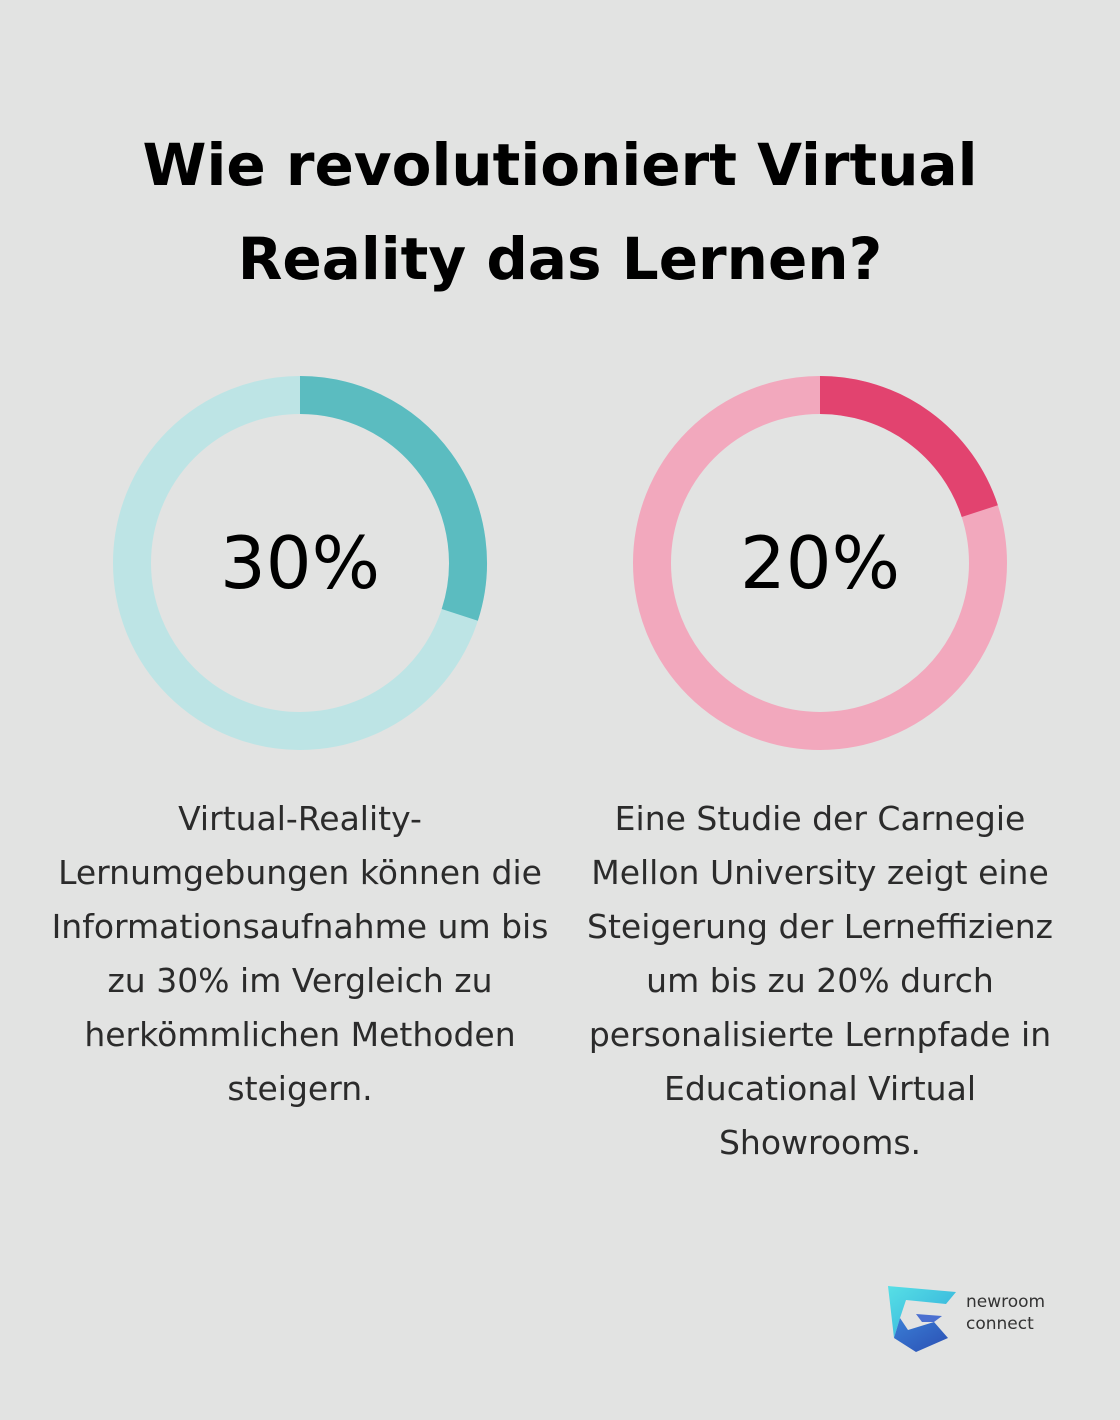 This screenshot has height=1420, width=1120. I want to click on donut-chart-2: 20%, so click(820, 563).